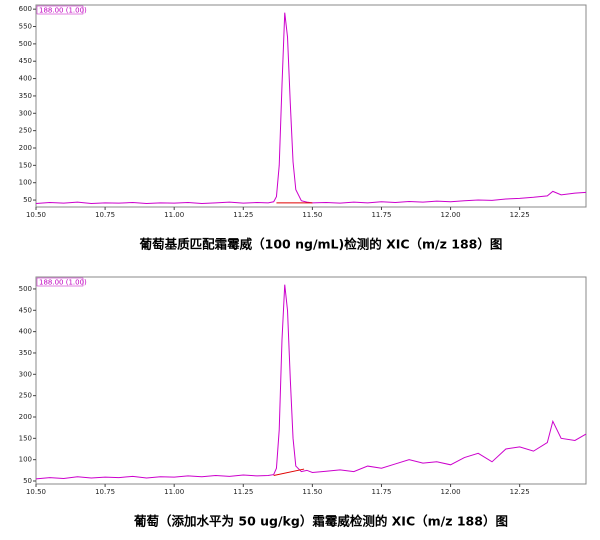 This screenshot has width=600, height=540. Describe the element at coordinates (321, 244) in the screenshot. I see `caption: 葡萄基质匹配霜霉威（100 ng/mL)检测的 XIC（m/z 188）图` at that location.